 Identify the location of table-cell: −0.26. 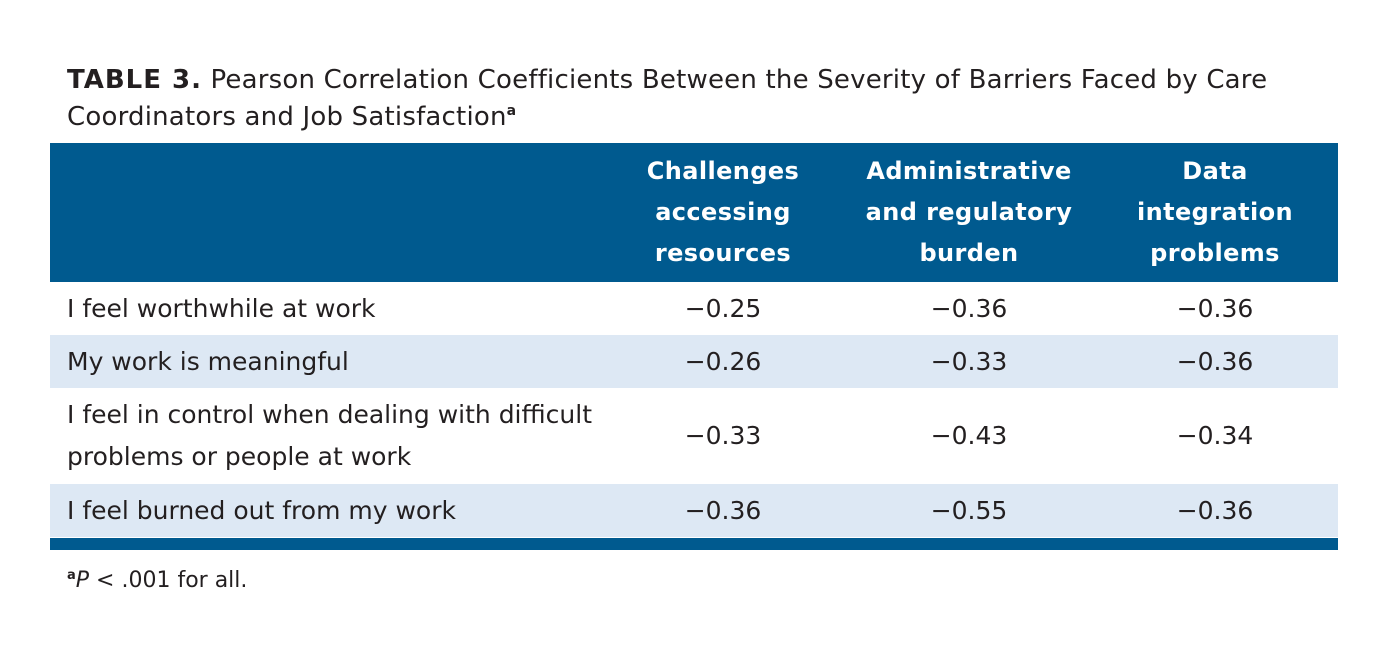
(723, 361).